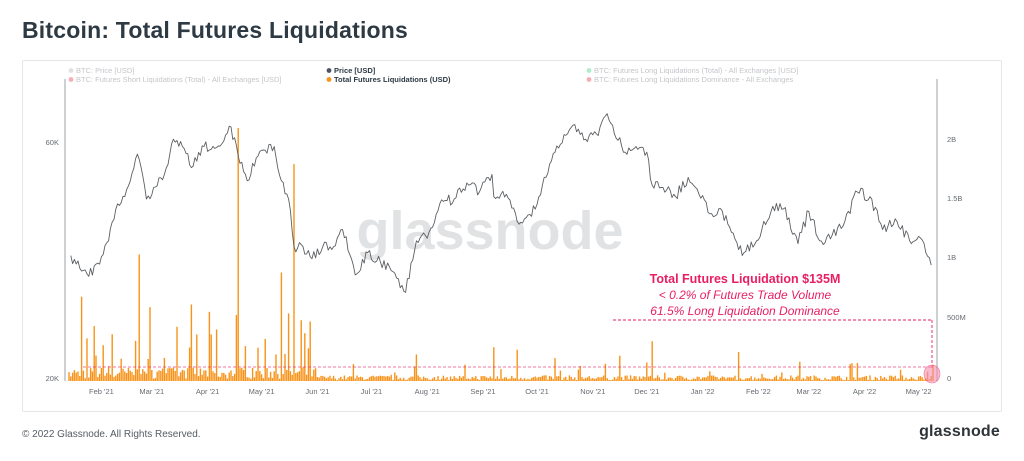 The width and height of the screenshot is (1024, 461). Describe the element at coordinates (745, 311) in the screenshot. I see `annotation-line-3: 61.5% Long Liquidation Dominance` at that location.